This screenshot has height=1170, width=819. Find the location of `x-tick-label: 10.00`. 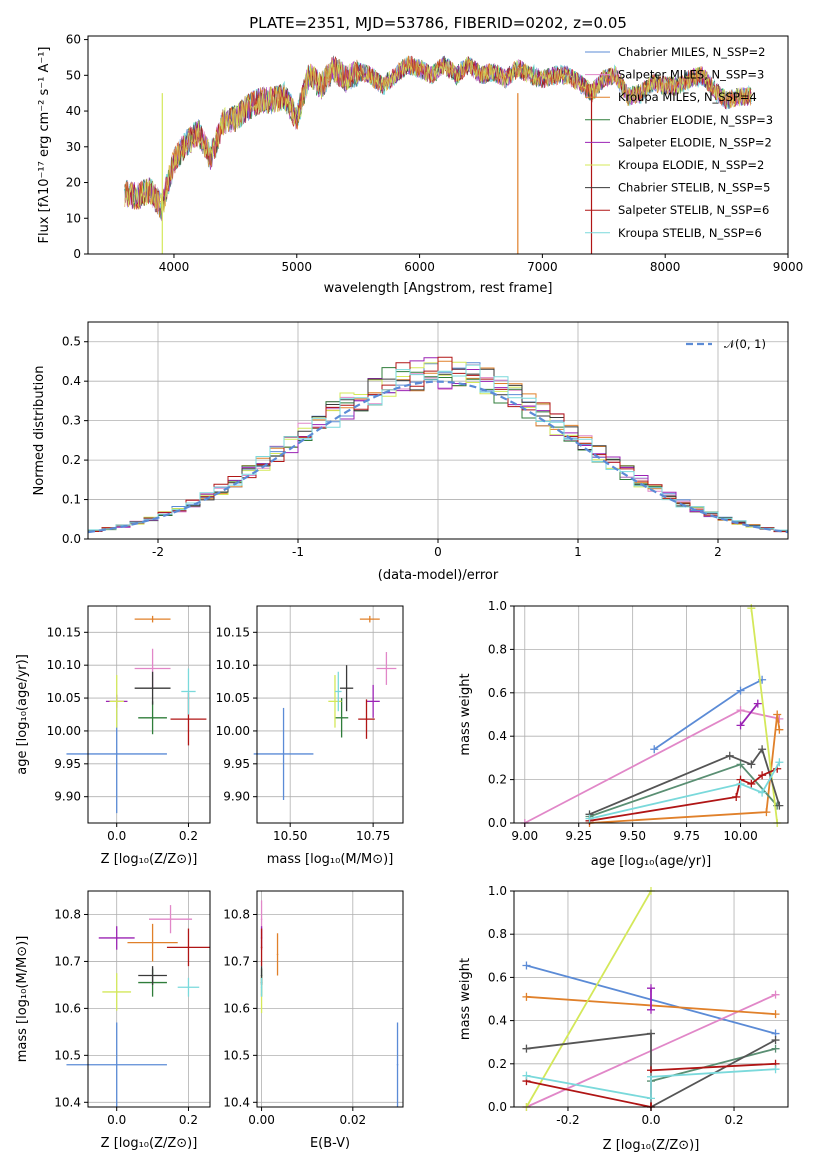

x-tick-label: 10.00 is located at coordinates (740, 836).